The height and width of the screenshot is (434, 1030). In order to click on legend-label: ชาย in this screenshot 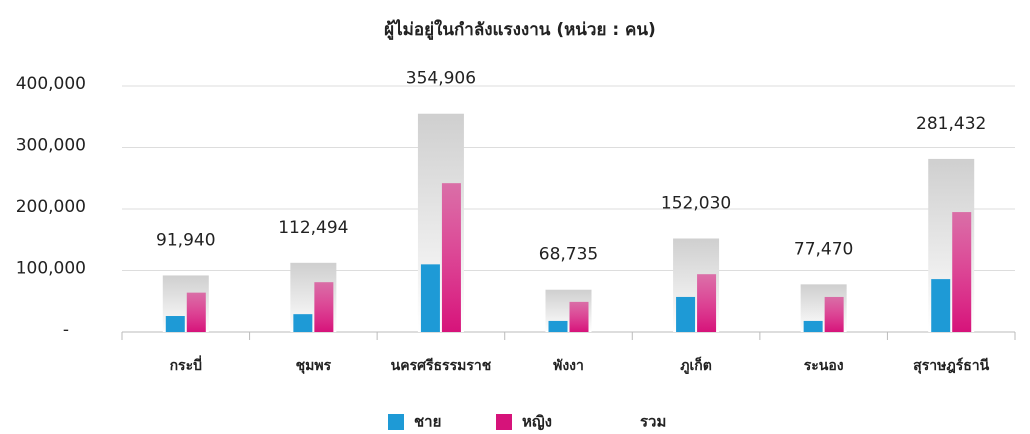, I will do `click(427, 422)`.